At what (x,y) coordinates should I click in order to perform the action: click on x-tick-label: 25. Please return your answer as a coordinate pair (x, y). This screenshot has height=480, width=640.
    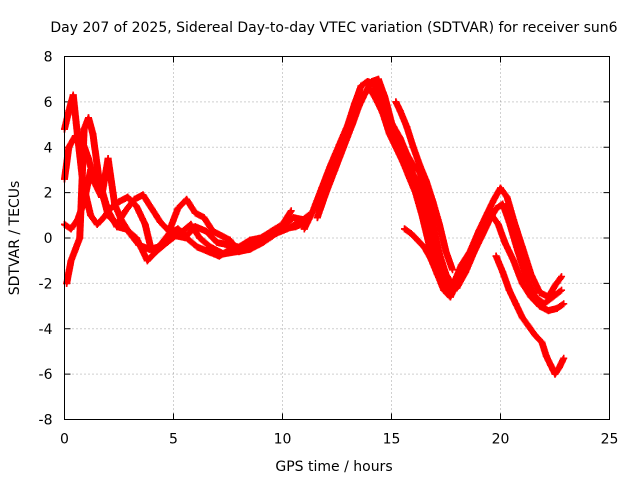
    Looking at the image, I should click on (610, 440).